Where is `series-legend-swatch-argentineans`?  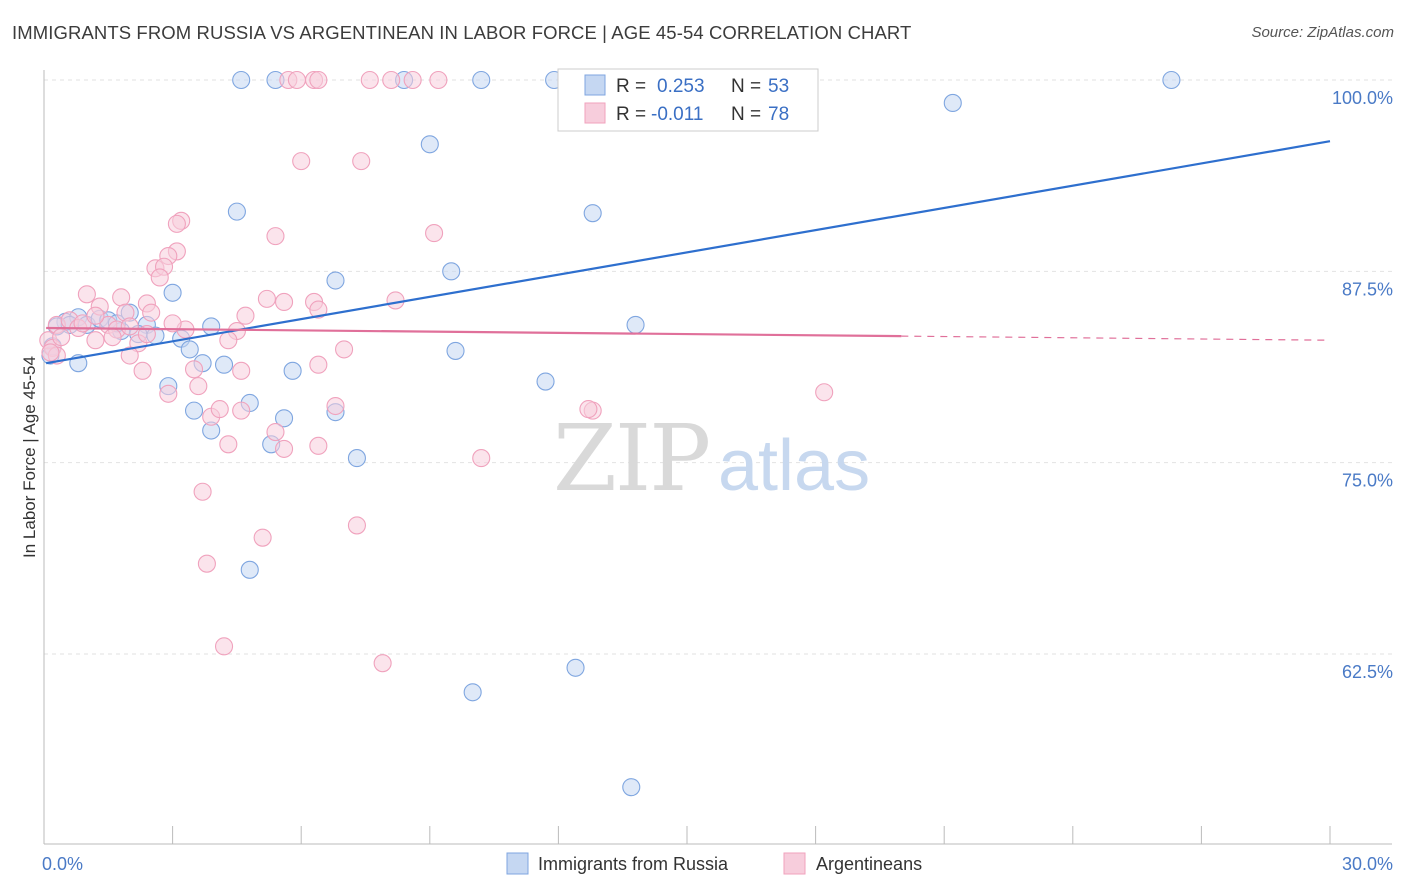 series-legend-swatch-argentineans is located at coordinates (794, 863).